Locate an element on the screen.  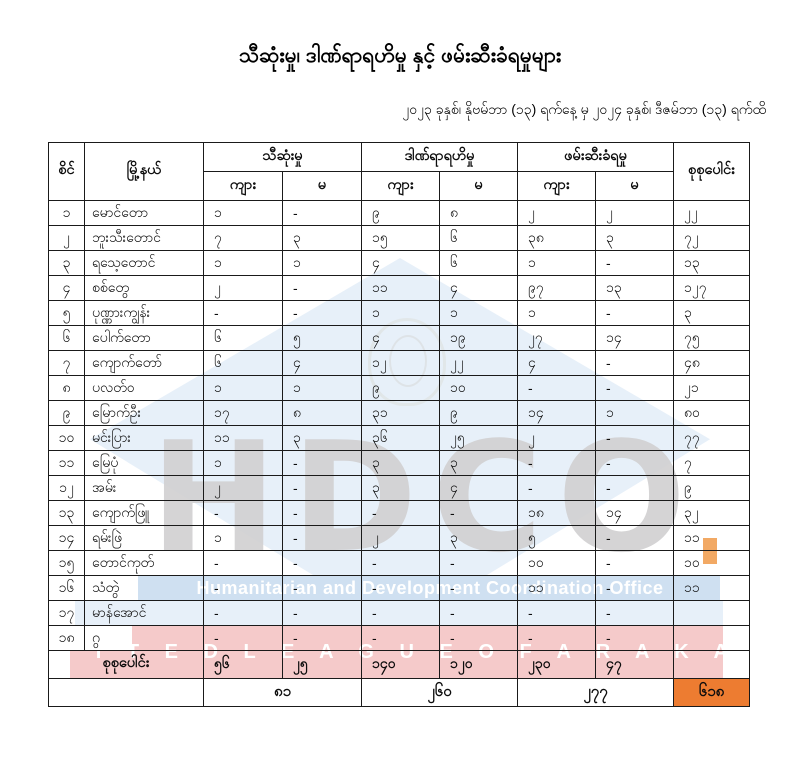
value-cell: ၂၅ is located at coordinates (479, 438).